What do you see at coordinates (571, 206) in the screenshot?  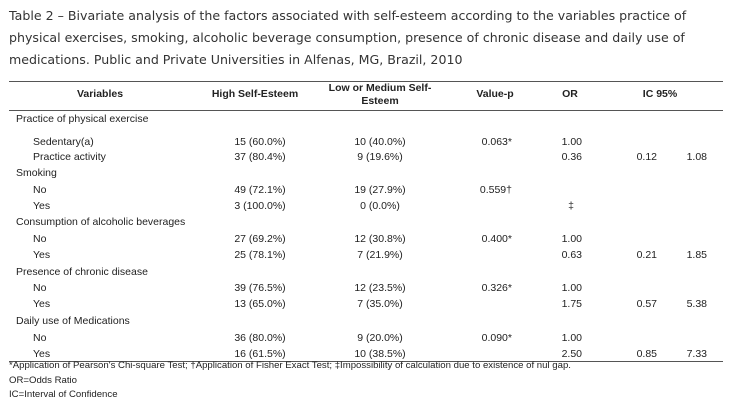 I see `or-value: ‡` at bounding box center [571, 206].